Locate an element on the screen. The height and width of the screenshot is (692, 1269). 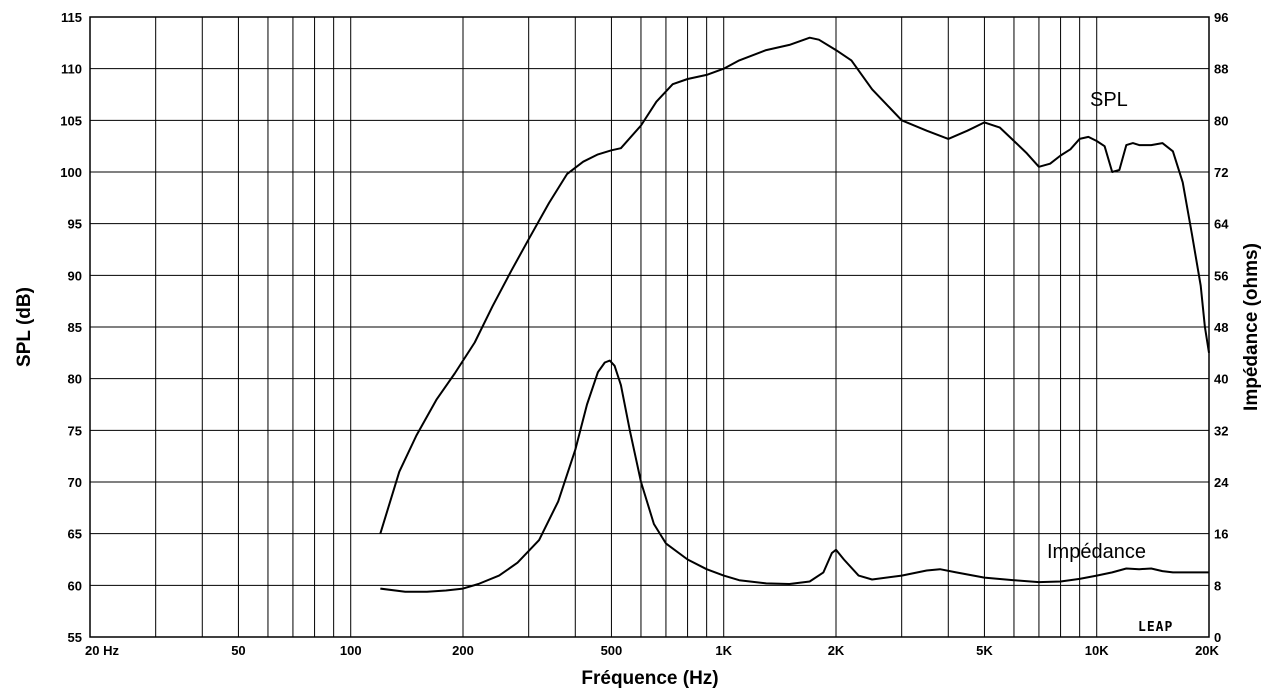
y-right-tick-label: 24 is located at coordinates (1221, 482).